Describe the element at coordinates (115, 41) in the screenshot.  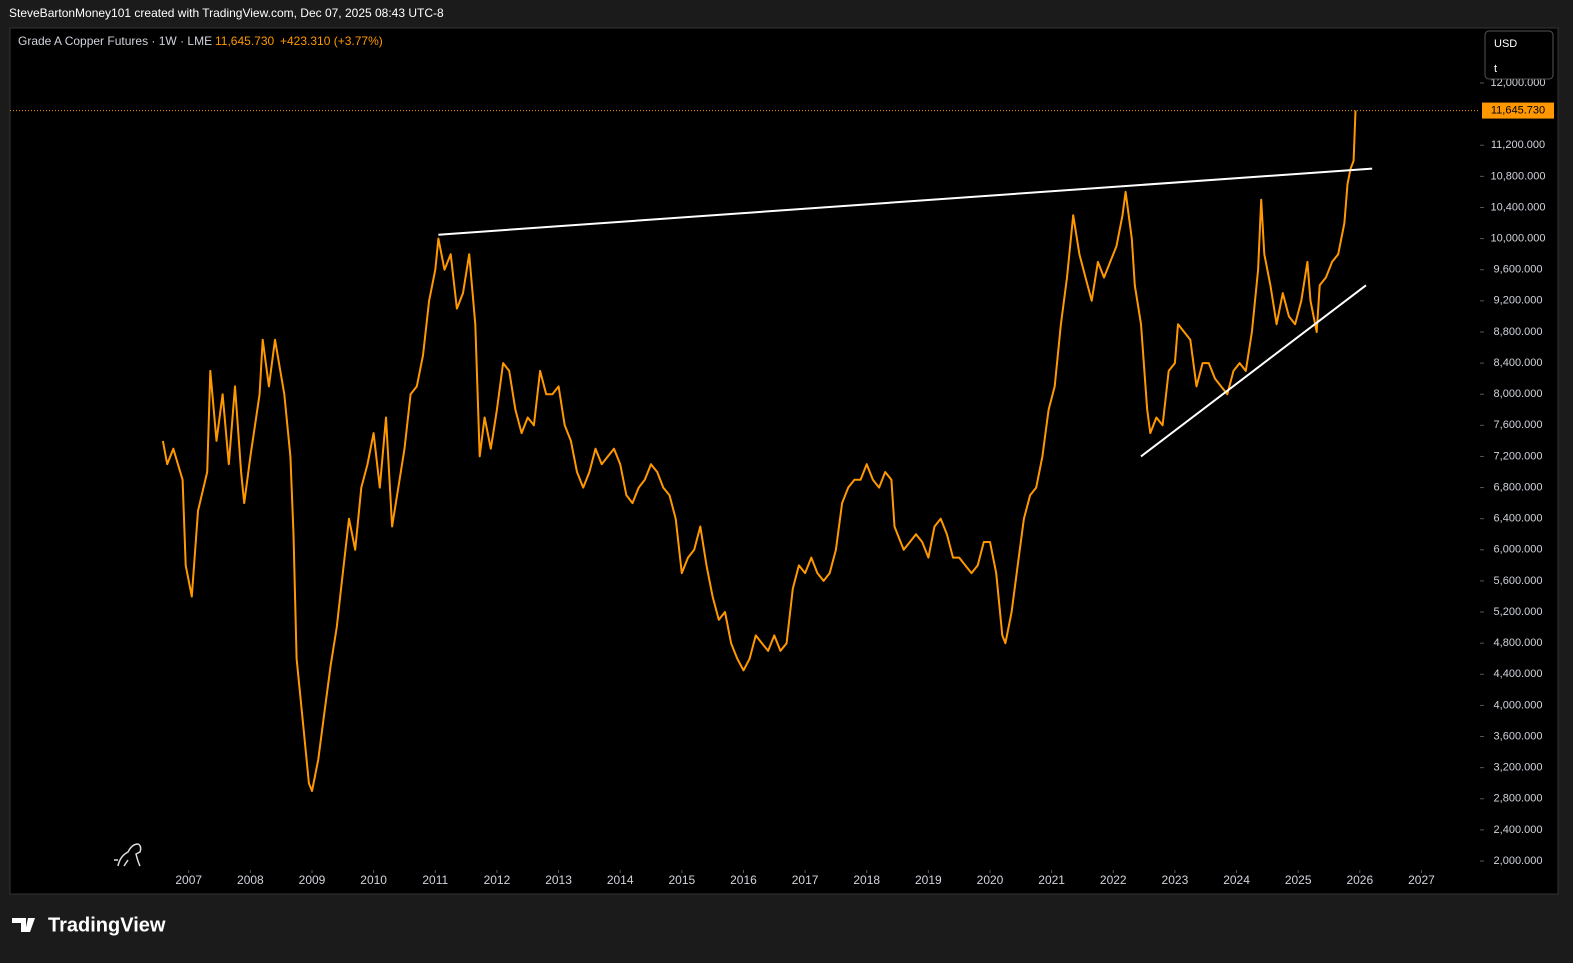
I see `legend-title: Grade A Copper Futures · 1W · LME` at that location.